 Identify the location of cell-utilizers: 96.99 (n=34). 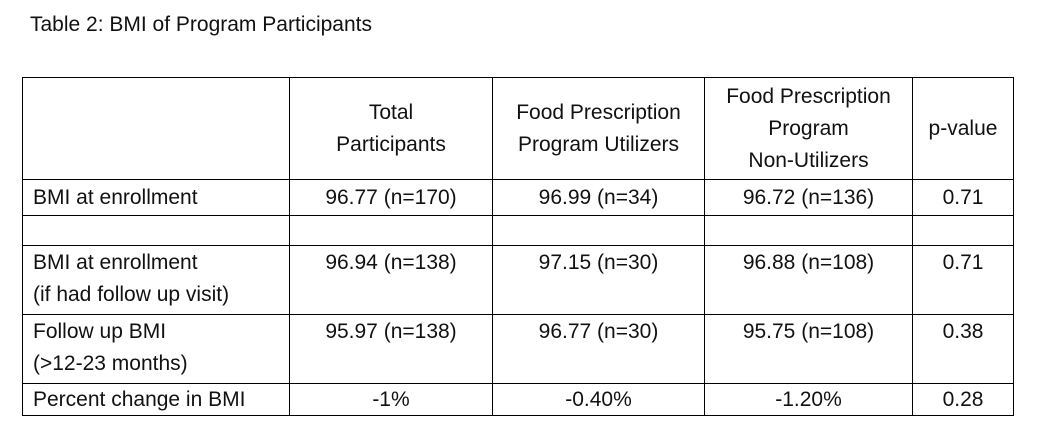
(598, 197).